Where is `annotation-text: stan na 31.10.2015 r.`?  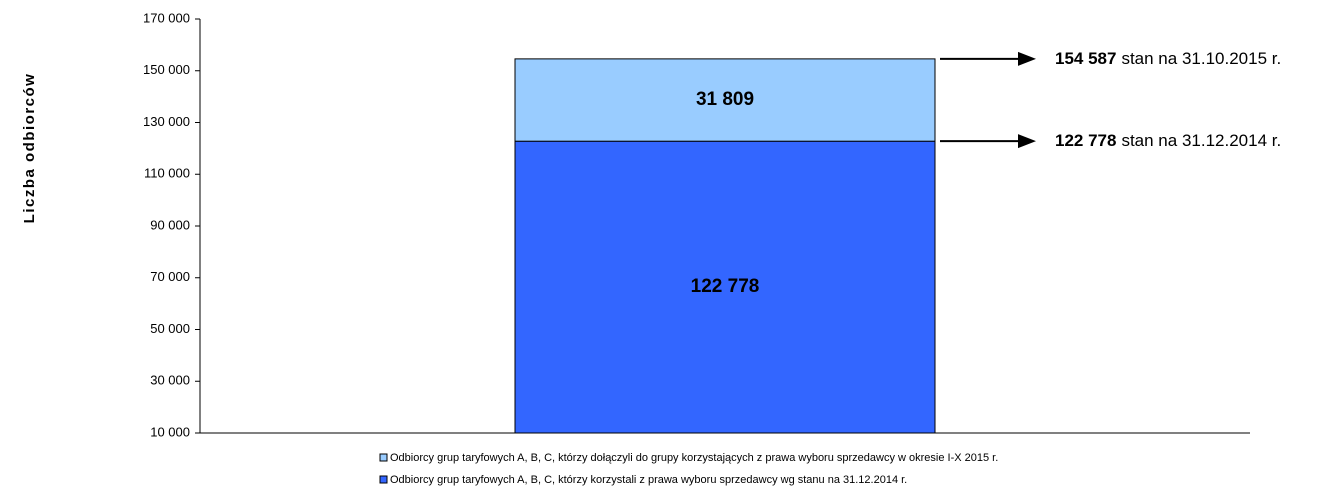
annotation-text: stan na 31.10.2015 r. is located at coordinates (1201, 58).